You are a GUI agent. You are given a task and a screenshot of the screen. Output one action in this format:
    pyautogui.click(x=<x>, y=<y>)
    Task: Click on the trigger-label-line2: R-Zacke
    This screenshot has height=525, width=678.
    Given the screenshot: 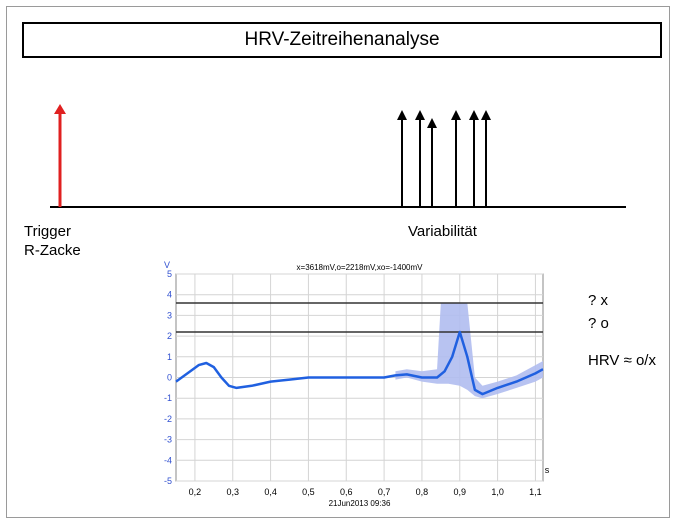 What is the action you would take?
    pyautogui.click(x=52, y=250)
    